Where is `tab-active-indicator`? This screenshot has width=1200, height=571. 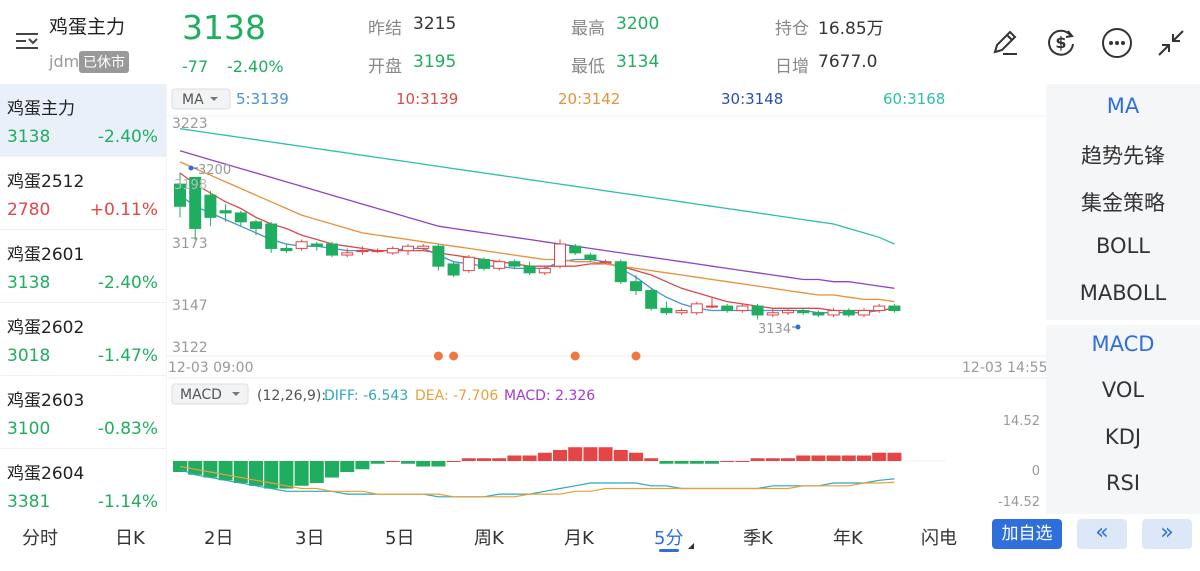
tab-active-indicator is located at coordinates (669, 550).